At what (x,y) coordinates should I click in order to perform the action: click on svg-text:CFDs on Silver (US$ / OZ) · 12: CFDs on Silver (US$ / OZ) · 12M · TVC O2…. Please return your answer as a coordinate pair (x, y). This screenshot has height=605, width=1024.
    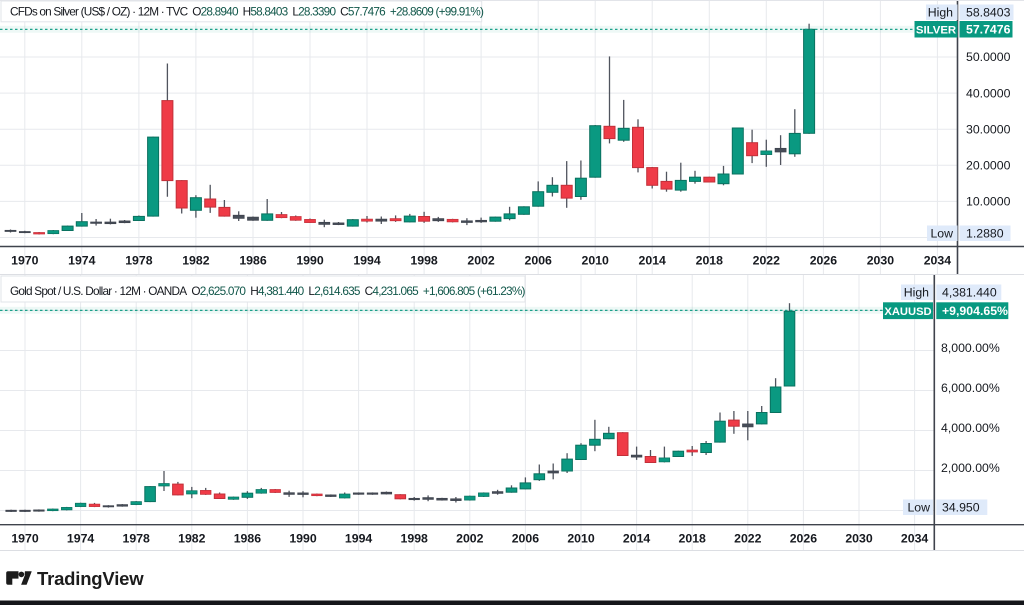
    Looking at the image, I should click on (247, 12).